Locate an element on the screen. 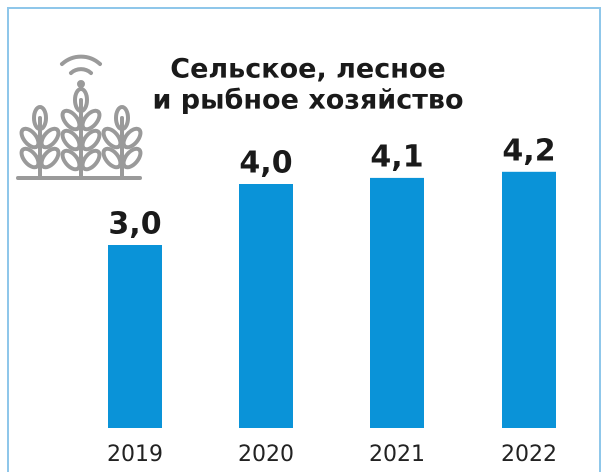  value-label: 3,0 is located at coordinates (134, 224).